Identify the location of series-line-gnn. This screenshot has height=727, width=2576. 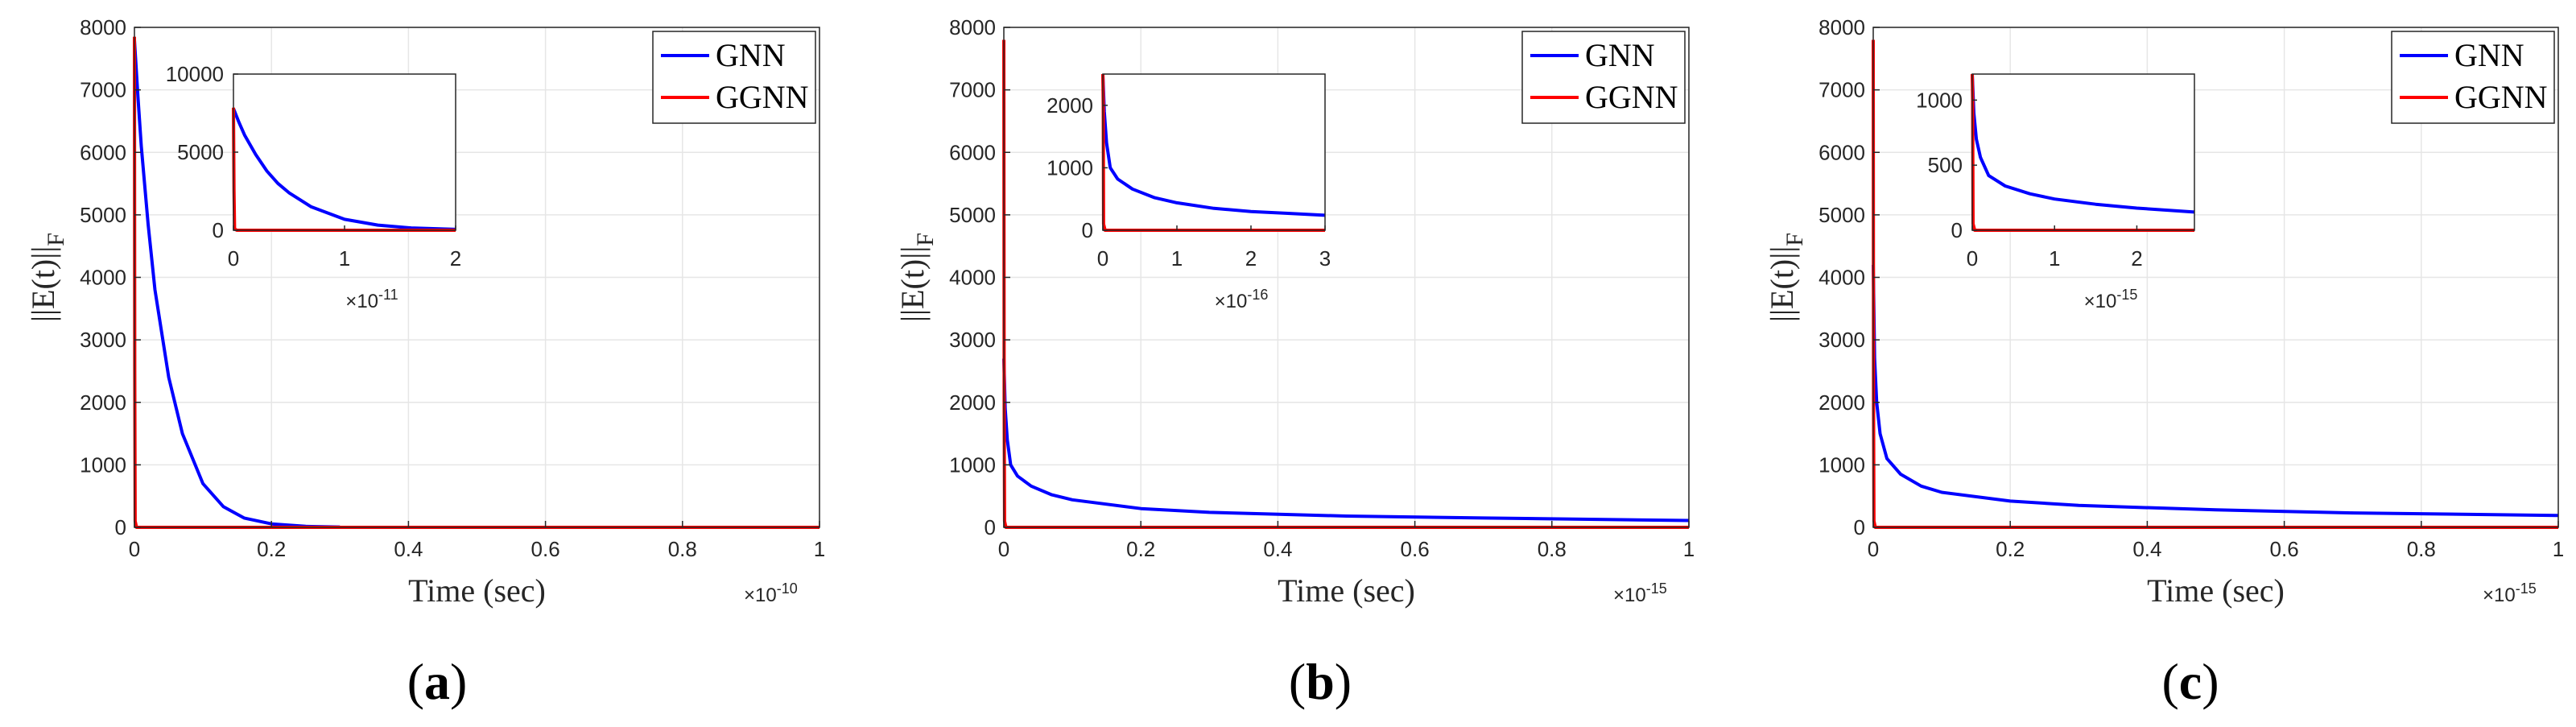
(1346, 441).